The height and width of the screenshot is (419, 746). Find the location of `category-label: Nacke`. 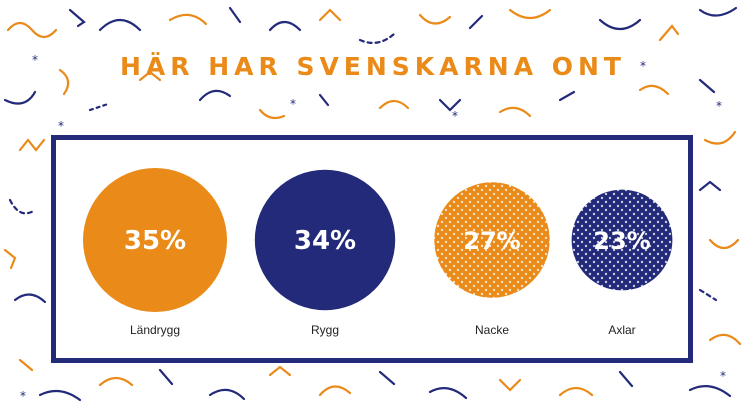

category-label: Nacke is located at coordinates (492, 330).